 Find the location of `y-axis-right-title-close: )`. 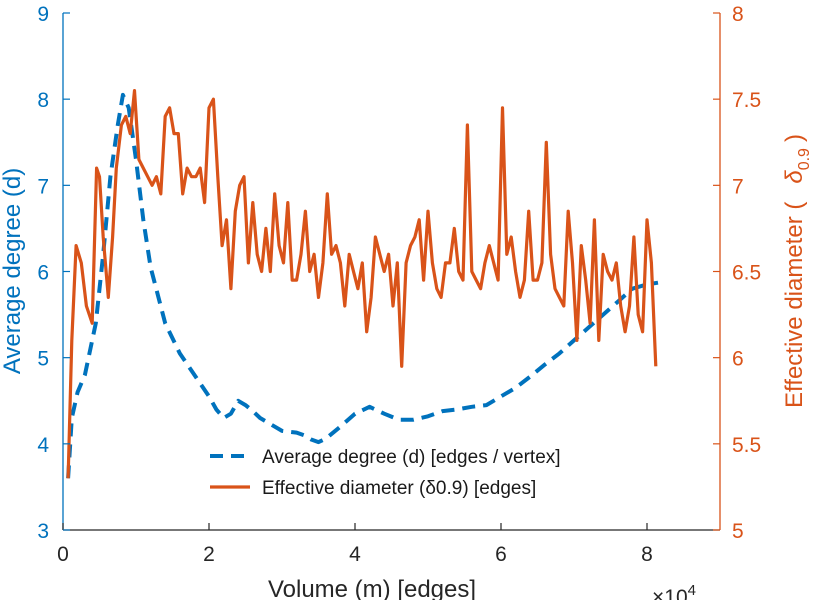

y-axis-right-title-close: ) is located at coordinates (794, 138).